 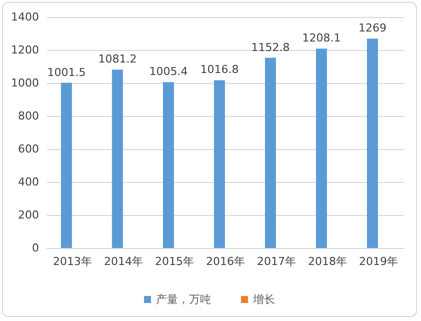 I want to click on y-tick-label: 800, so click(x=28, y=116).